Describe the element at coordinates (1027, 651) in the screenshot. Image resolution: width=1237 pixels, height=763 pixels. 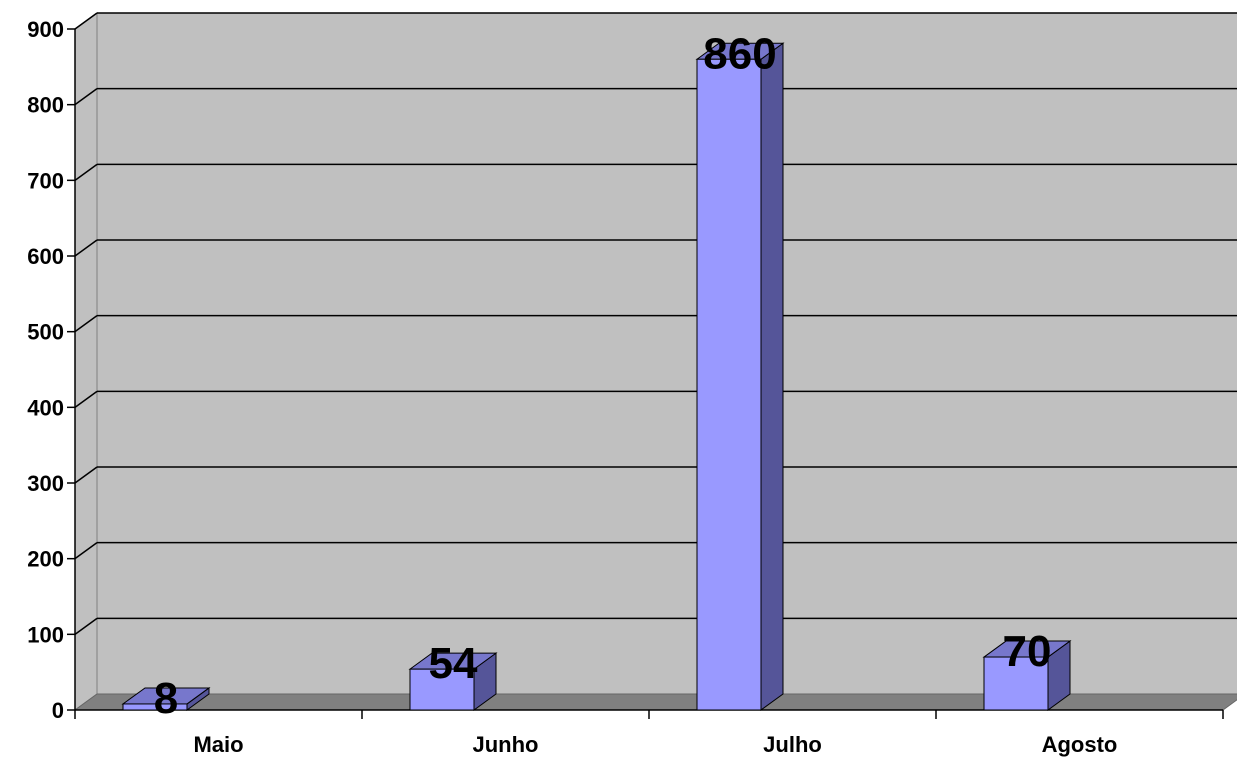
I see `data-label: 70` at that location.